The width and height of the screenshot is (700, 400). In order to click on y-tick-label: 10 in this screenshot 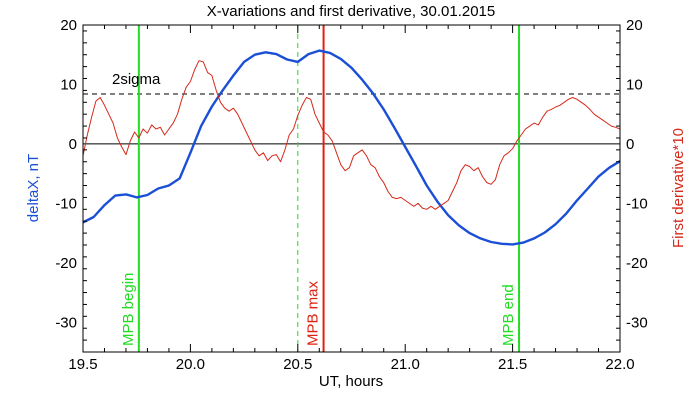, I will do `click(68, 84)`.